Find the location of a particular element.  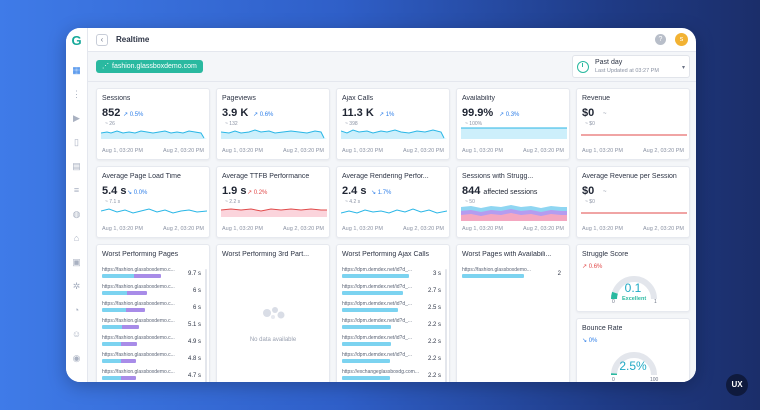

card-value: 3.9 K is located at coordinates (235, 113).